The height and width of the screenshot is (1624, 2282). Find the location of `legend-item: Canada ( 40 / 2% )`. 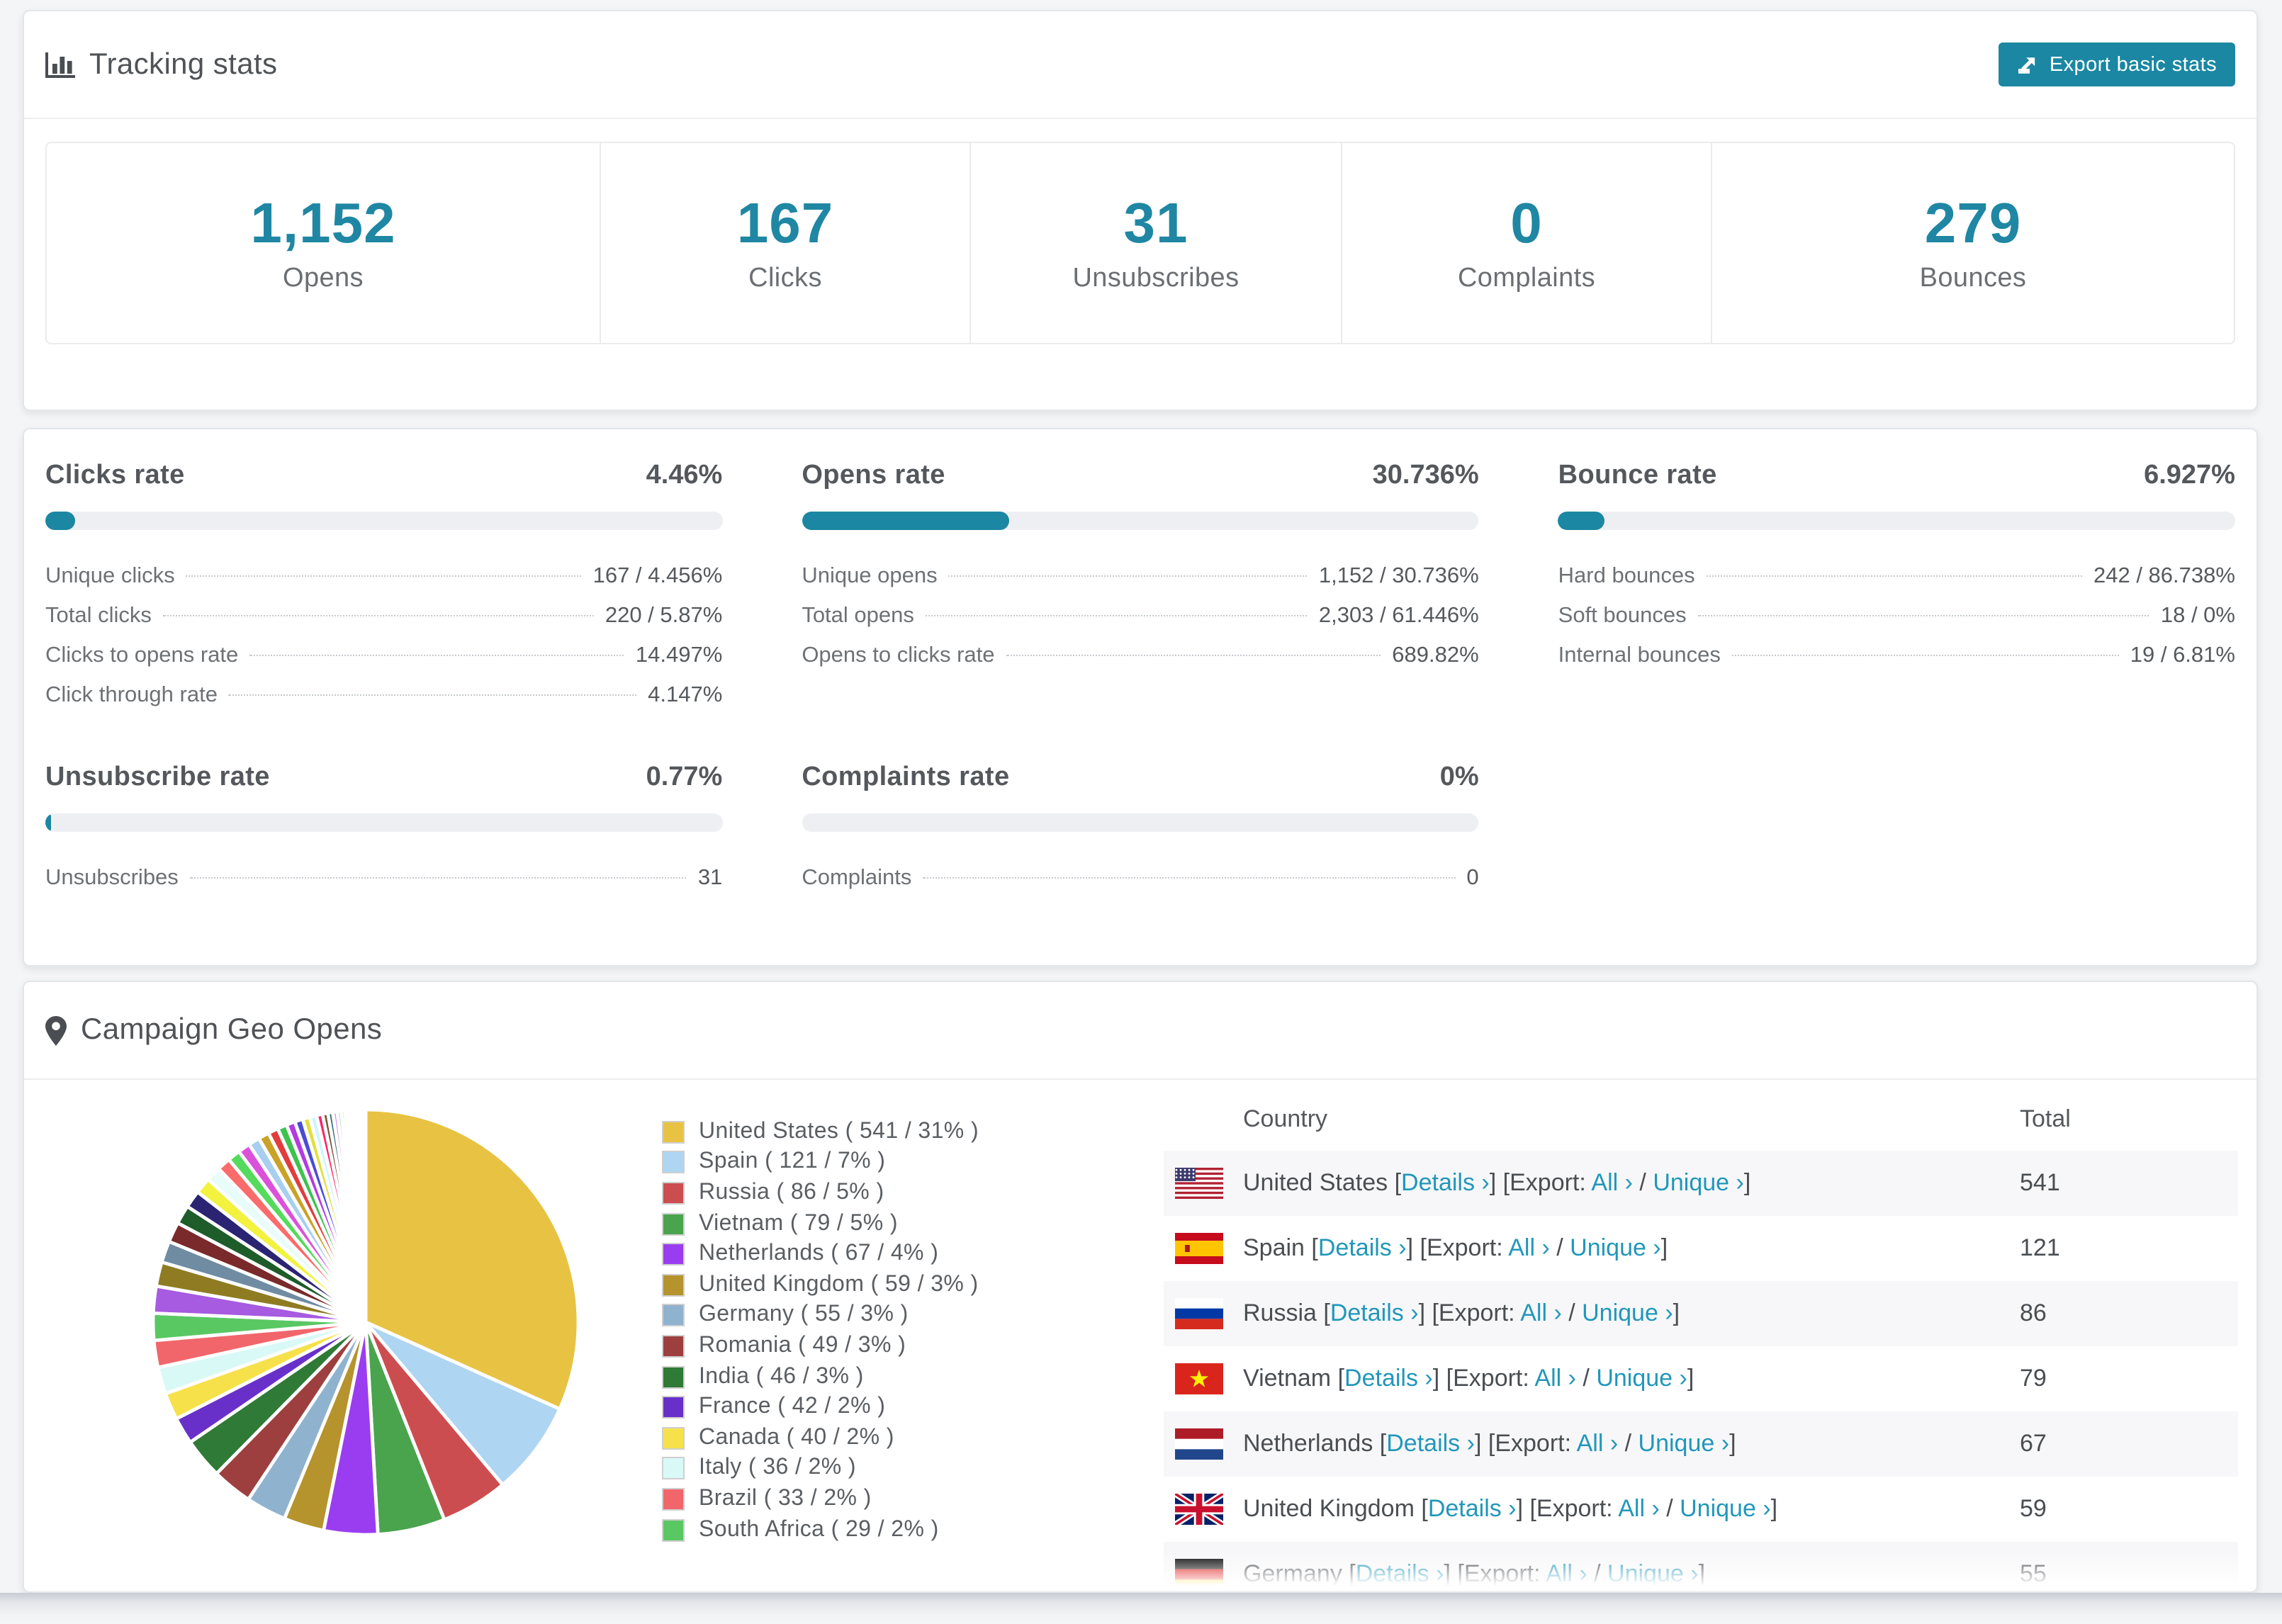

legend-item: Canada ( 40 / 2% ) is located at coordinates (821, 1438).